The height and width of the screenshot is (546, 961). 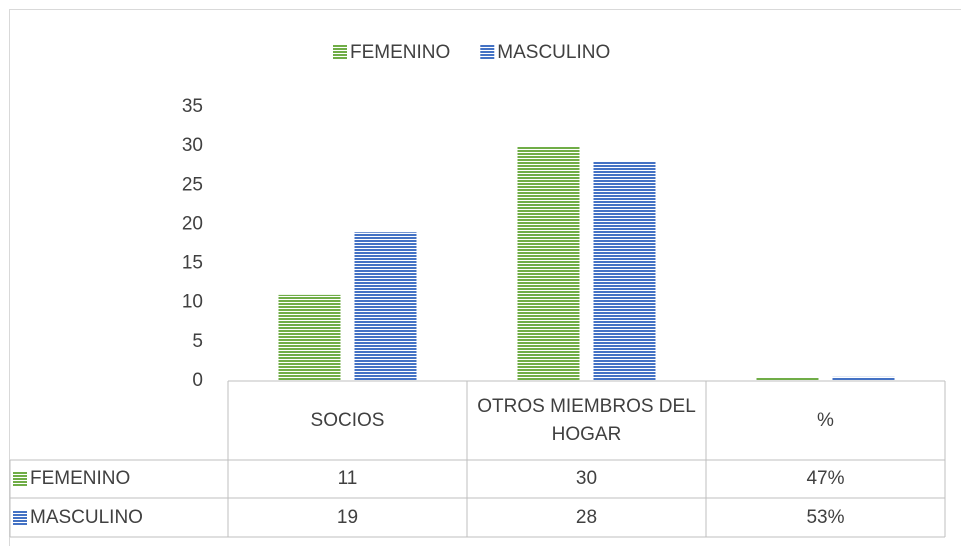 What do you see at coordinates (192, 302) in the screenshot?
I see `y-tick-label: 10` at bounding box center [192, 302].